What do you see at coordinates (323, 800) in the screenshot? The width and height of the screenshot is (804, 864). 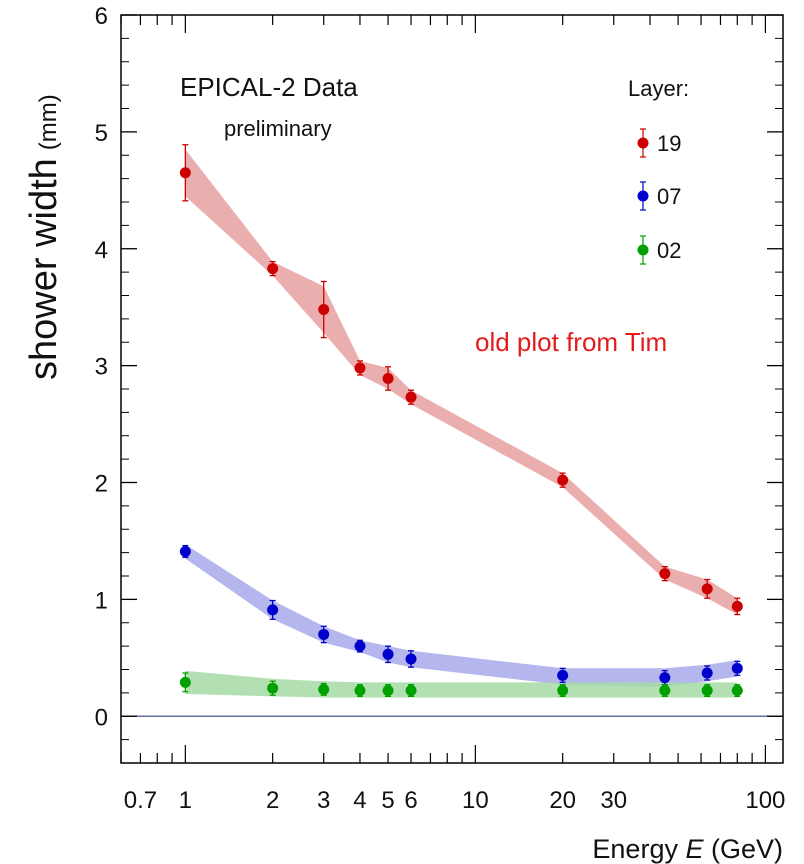 I see `x-tick-label: 3` at bounding box center [323, 800].